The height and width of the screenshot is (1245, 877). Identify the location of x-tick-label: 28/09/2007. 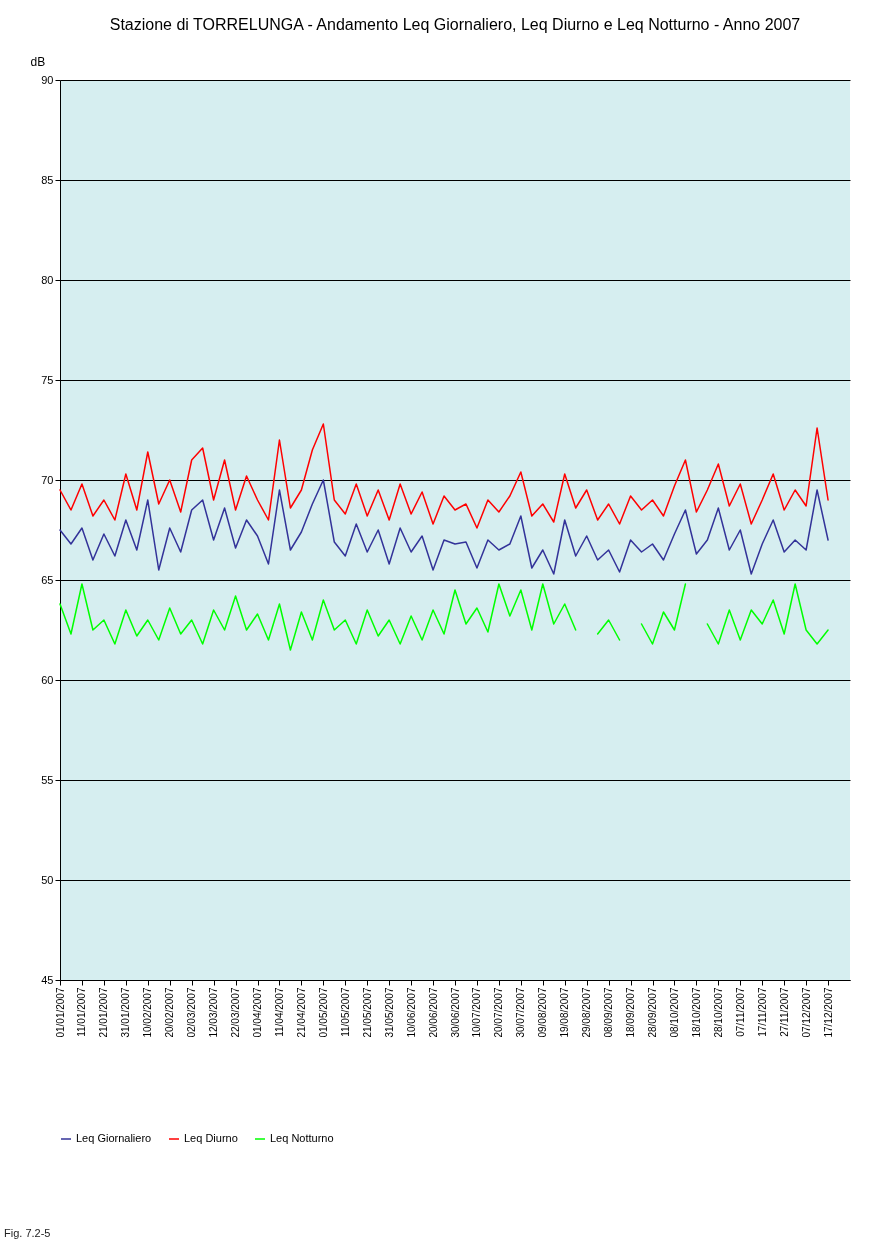
(652, 1012).